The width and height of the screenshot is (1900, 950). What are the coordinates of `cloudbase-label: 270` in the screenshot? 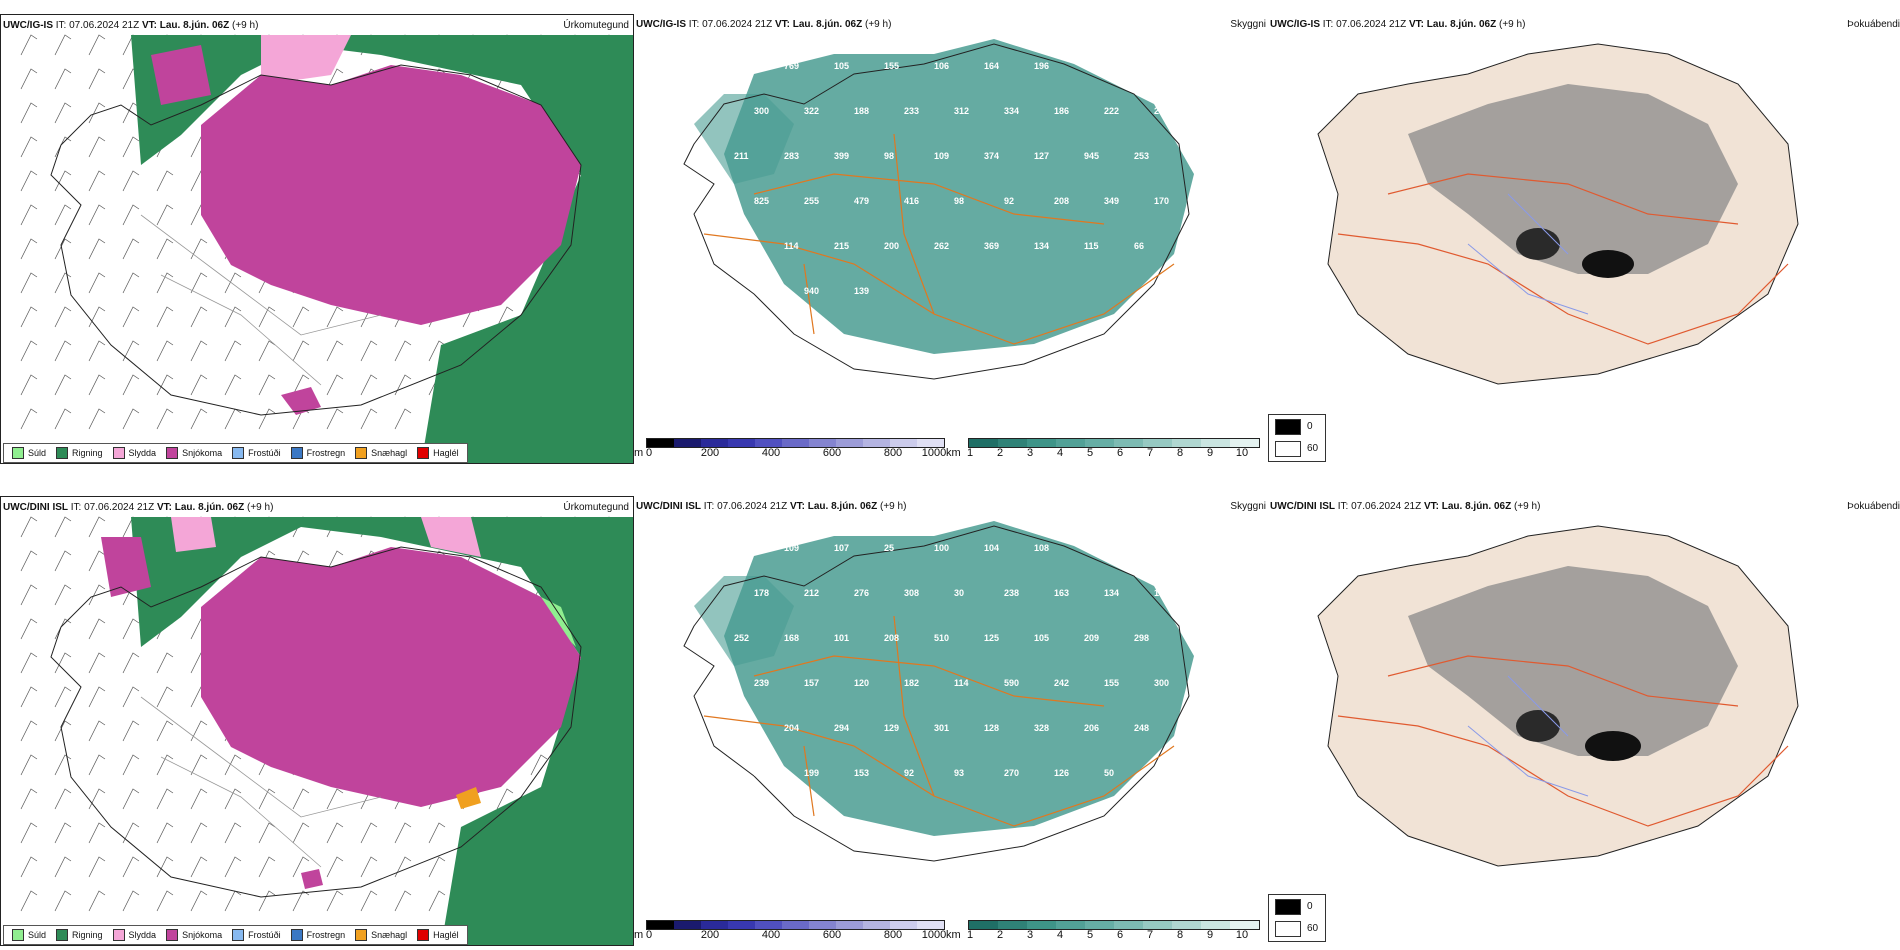 It's located at (1011, 773).